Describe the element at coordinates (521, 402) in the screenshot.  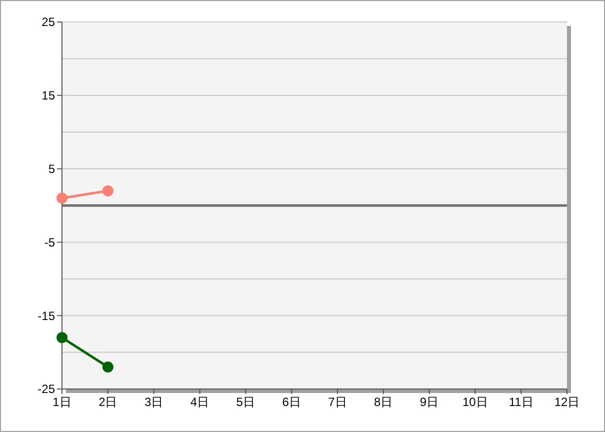
I see `x-tick-label: 11日` at that location.